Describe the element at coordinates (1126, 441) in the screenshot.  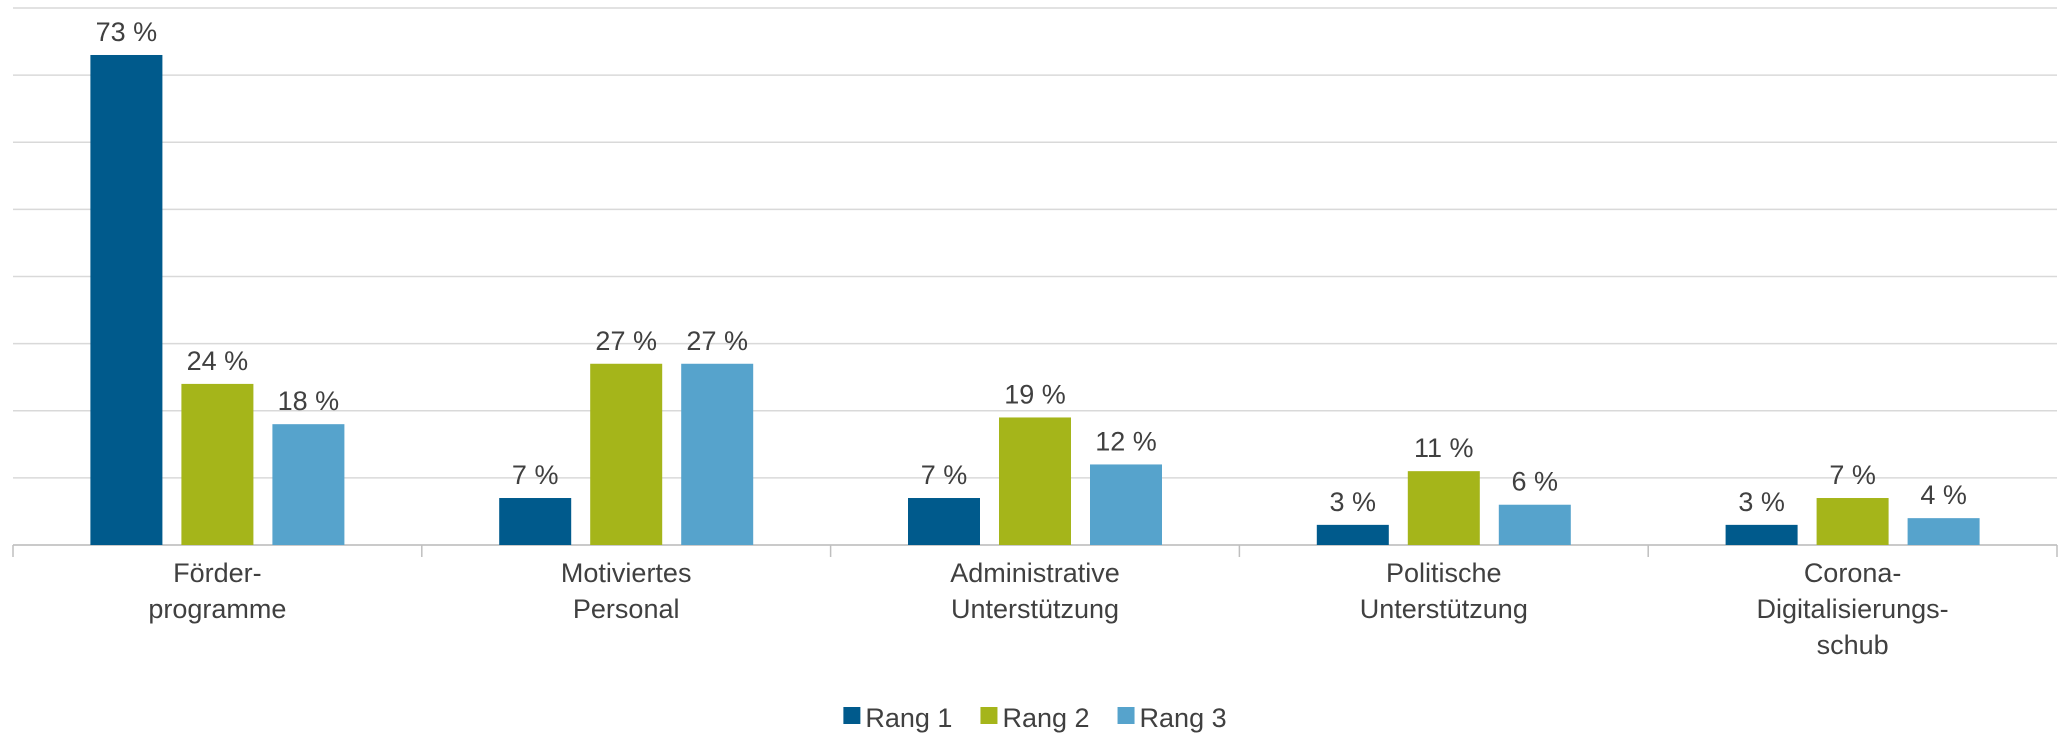
I see `data-label: 12 %` at that location.